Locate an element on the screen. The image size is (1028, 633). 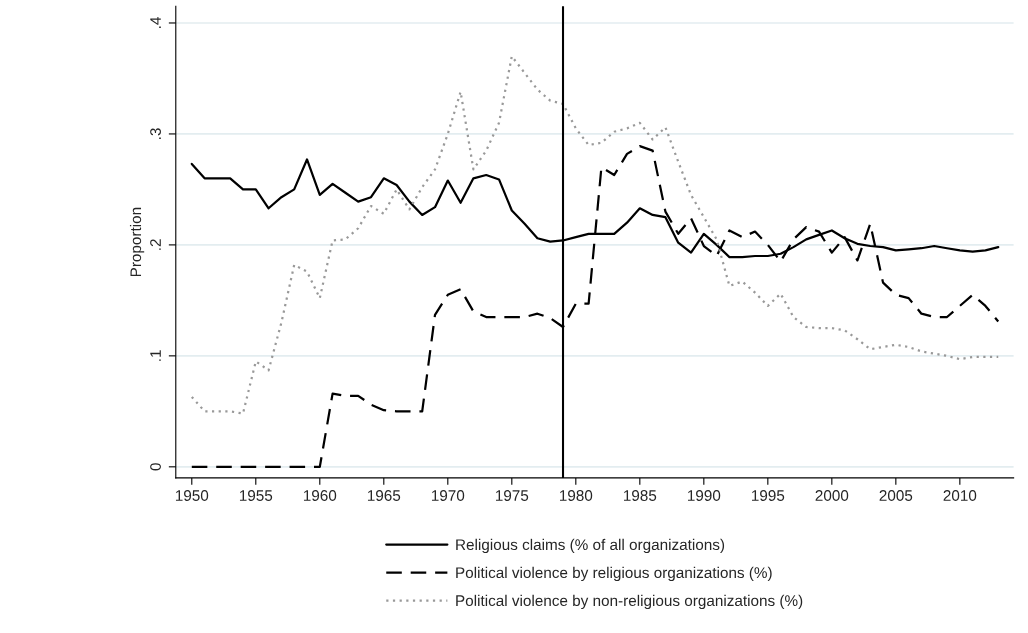
legend-label: Political violence by religious organizations (%) is located at coordinates (614, 574).